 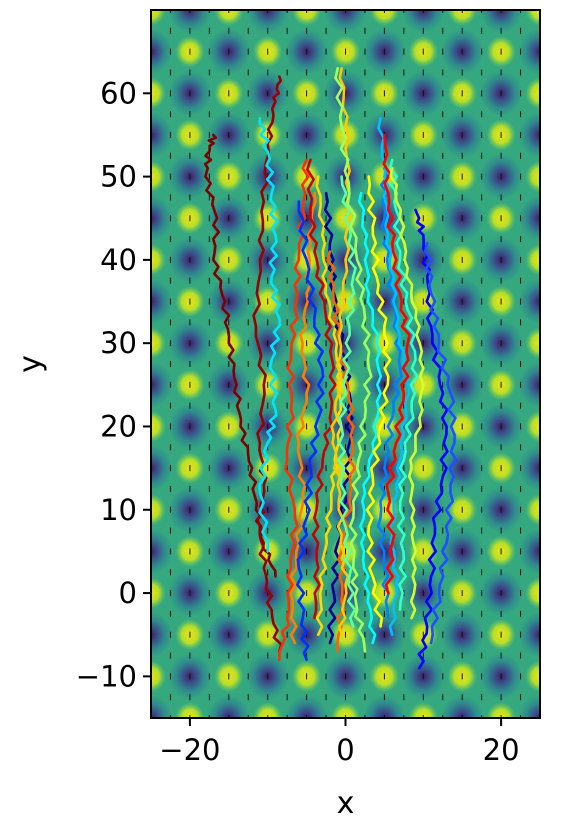 I want to click on y-tick-label: 20, so click(x=118, y=426).